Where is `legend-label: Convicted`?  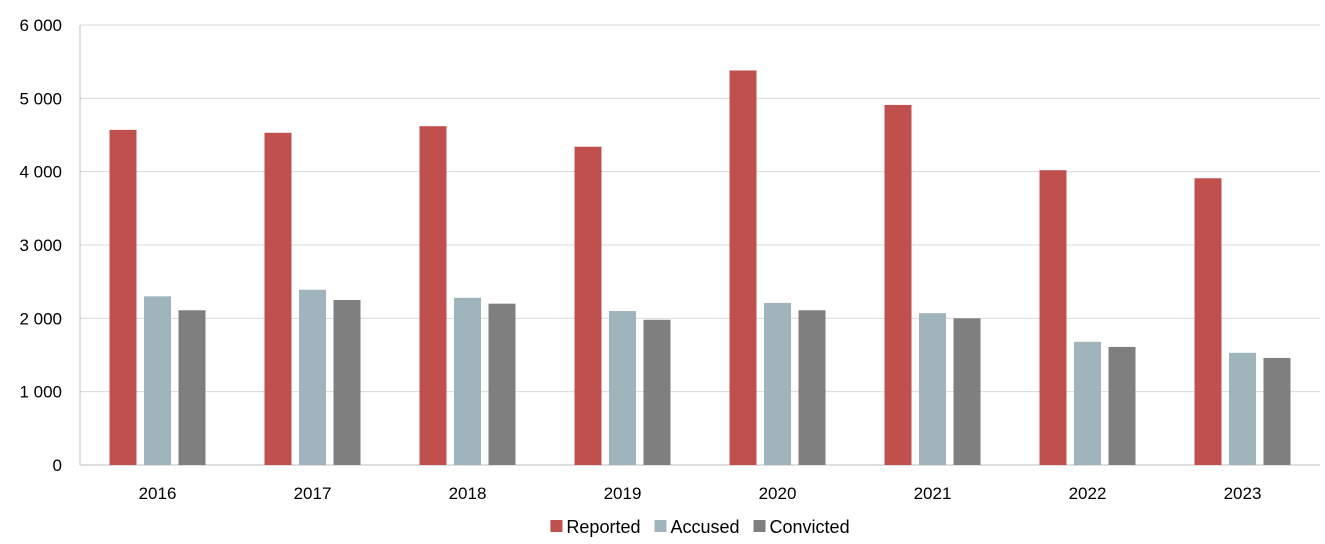
legend-label: Convicted is located at coordinates (810, 527).